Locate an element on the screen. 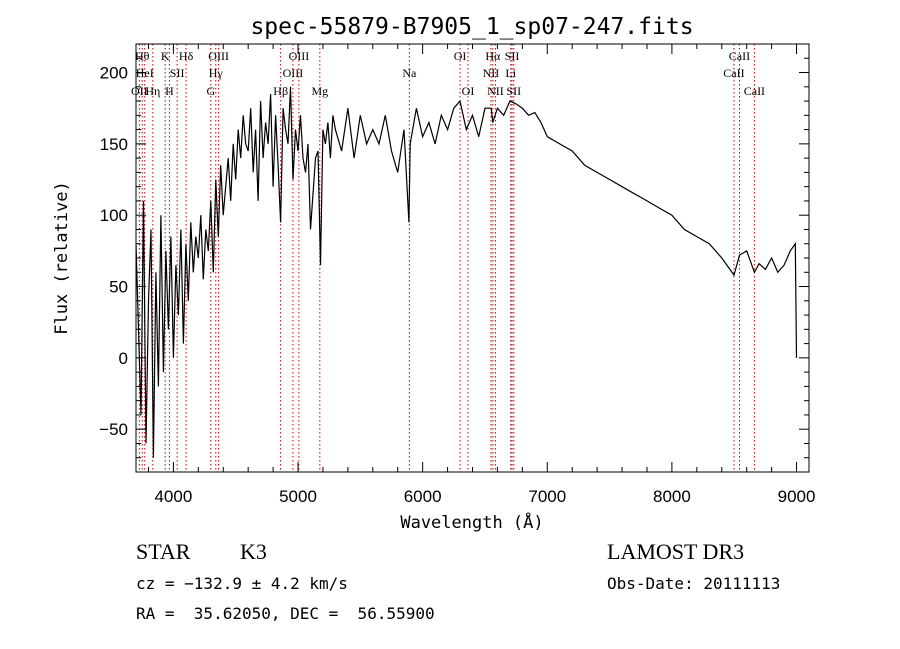 This screenshot has height=649, width=900. chart-title: spec-55879-B7905_1_sp07-247.fits is located at coordinates (471, 27).